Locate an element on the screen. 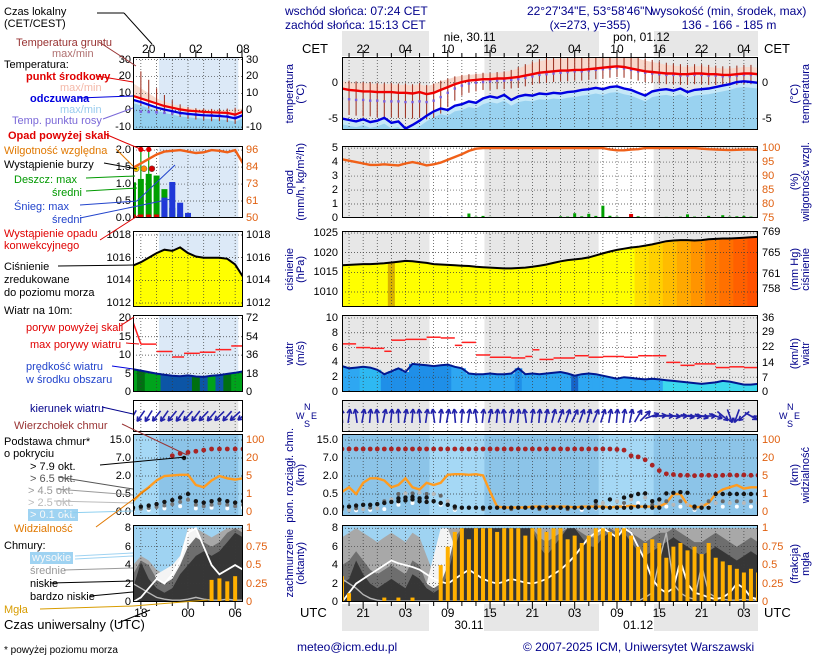  legend-punkt-mm: max/min is located at coordinates (81, 88).